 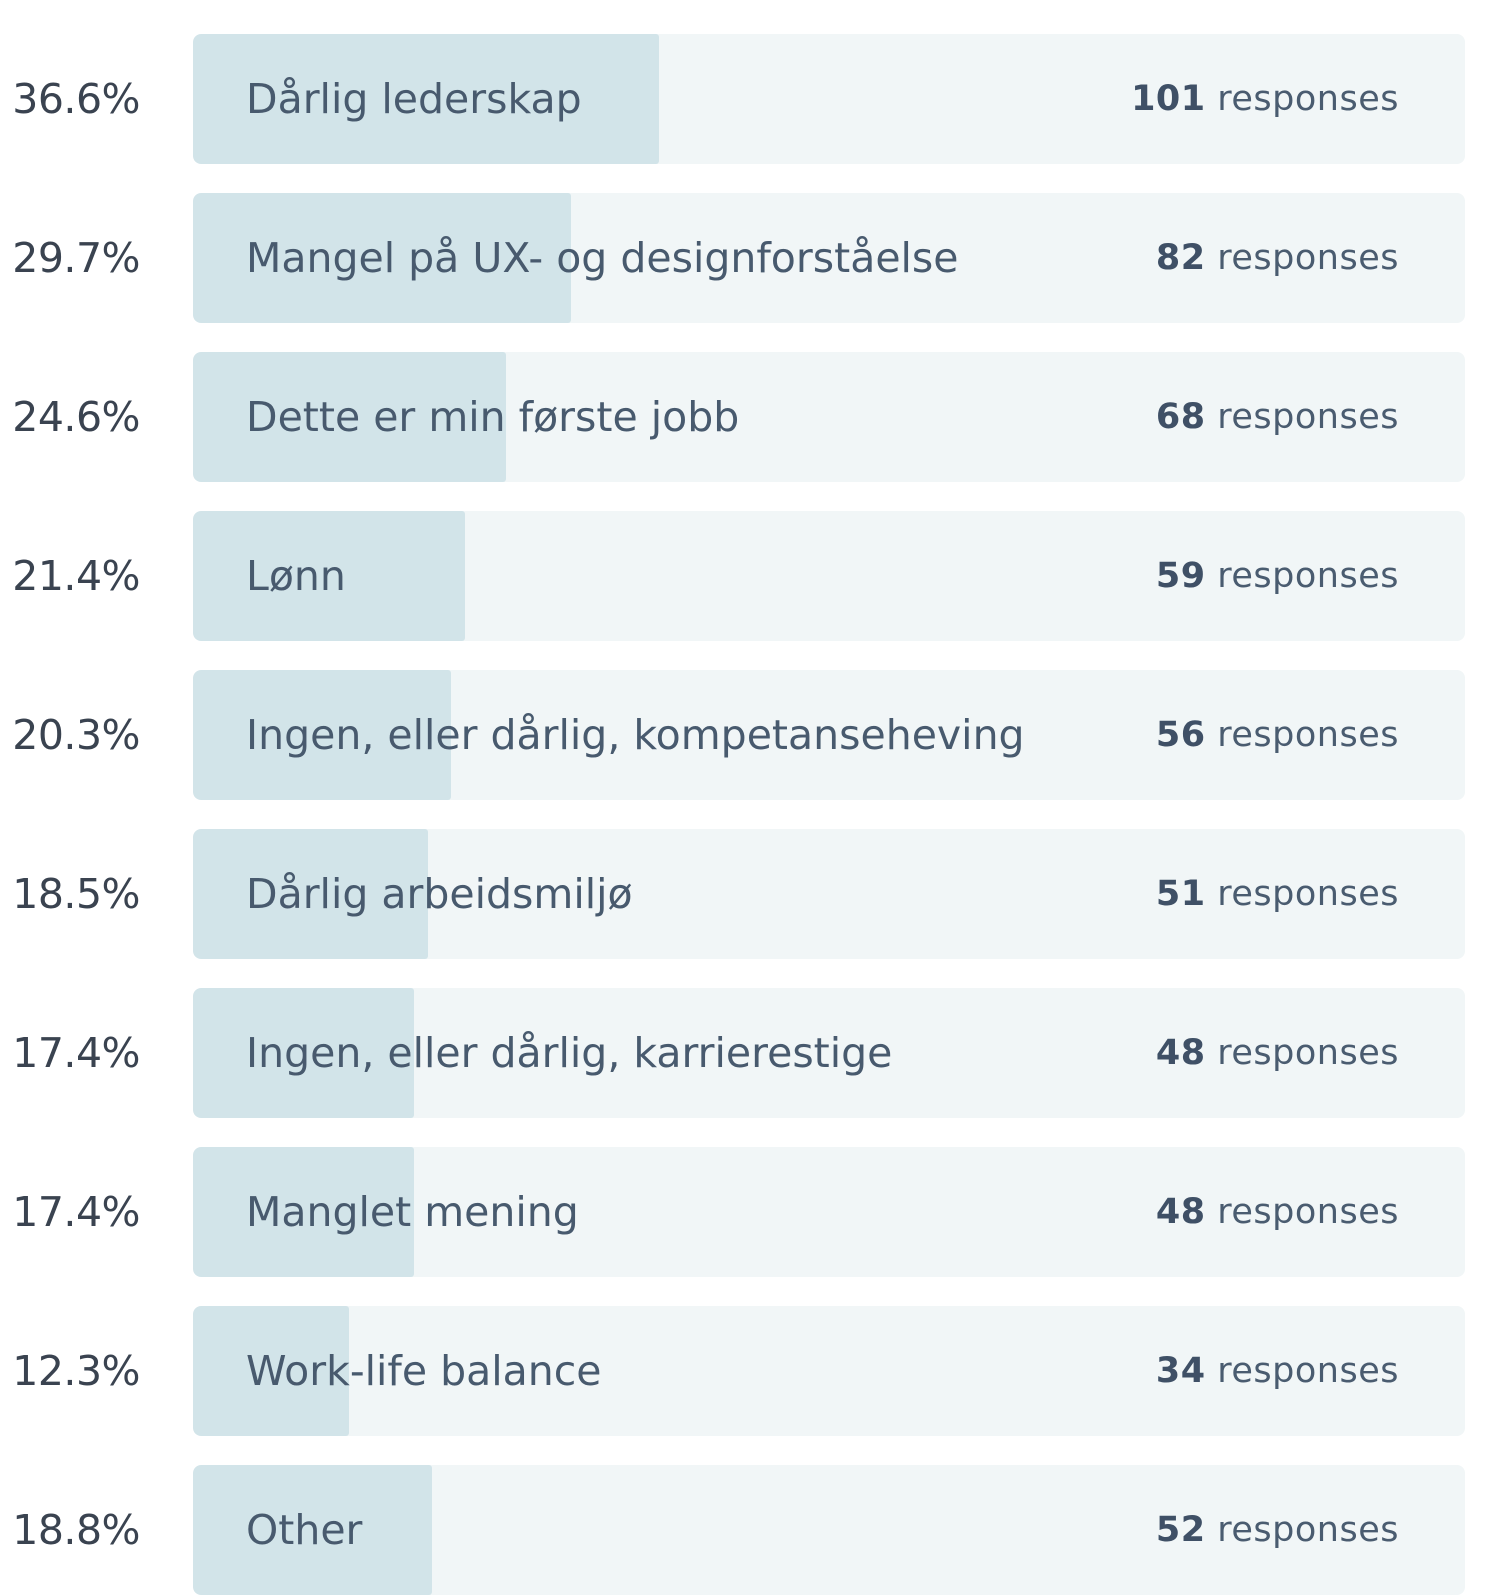 What do you see at coordinates (76, 894) in the screenshot?
I see `bar-percentage: 18.5%` at bounding box center [76, 894].